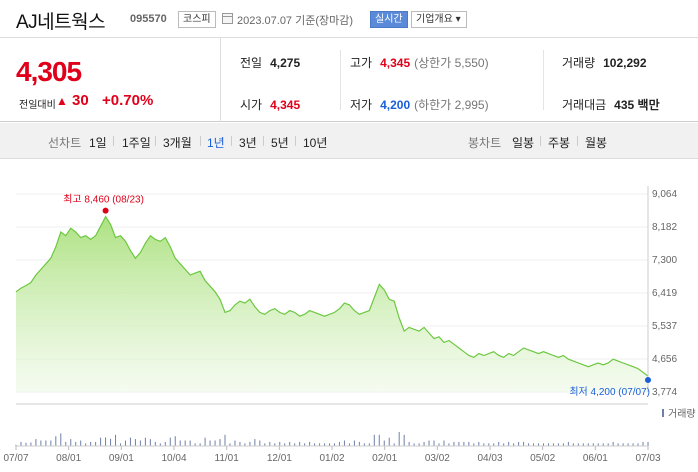  I want to click on open-label: 시가, so click(251, 105).